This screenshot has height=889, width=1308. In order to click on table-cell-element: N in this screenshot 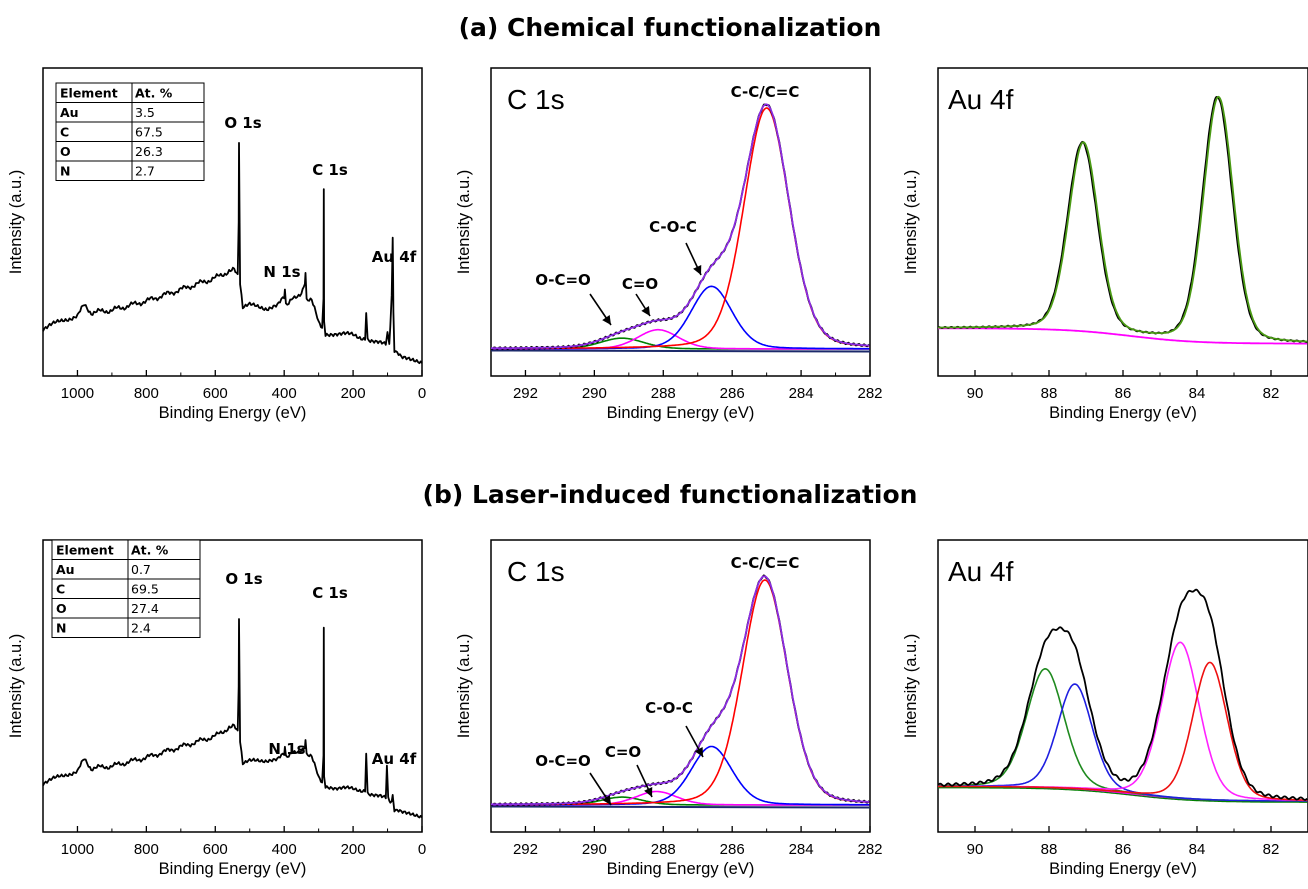, I will do `click(65, 171)`.